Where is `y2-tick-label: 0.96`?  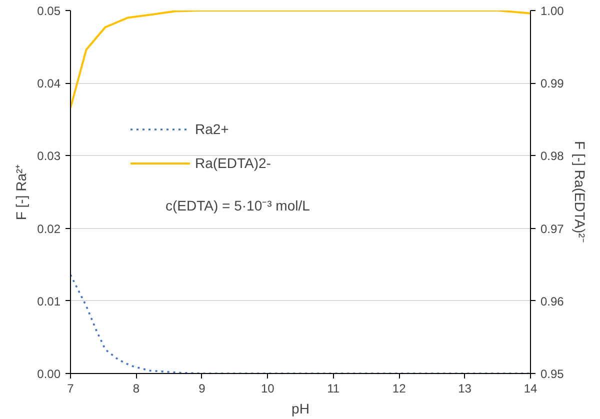
y2-tick-label: 0.96 is located at coordinates (552, 301).